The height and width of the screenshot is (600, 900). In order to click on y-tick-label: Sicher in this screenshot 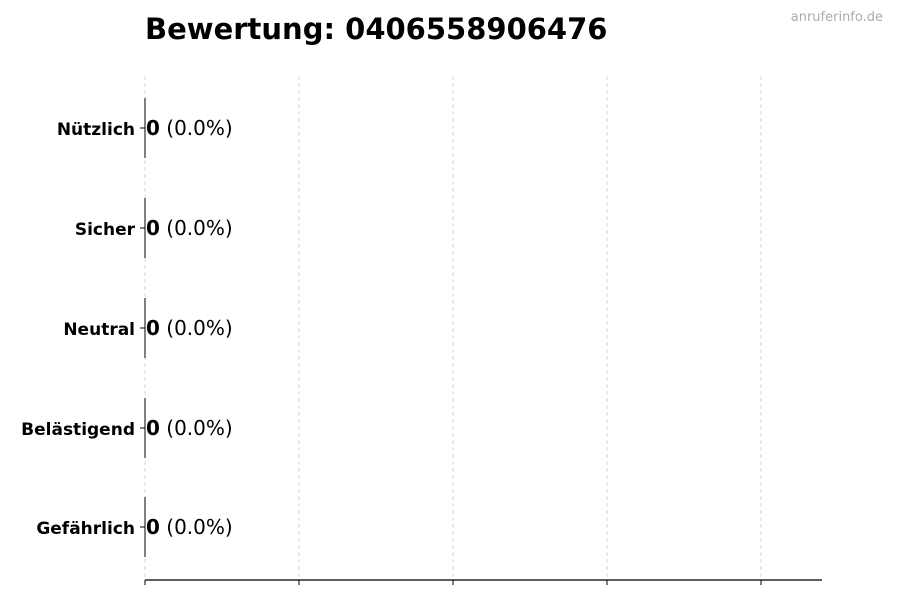, I will do `click(105, 230)`.